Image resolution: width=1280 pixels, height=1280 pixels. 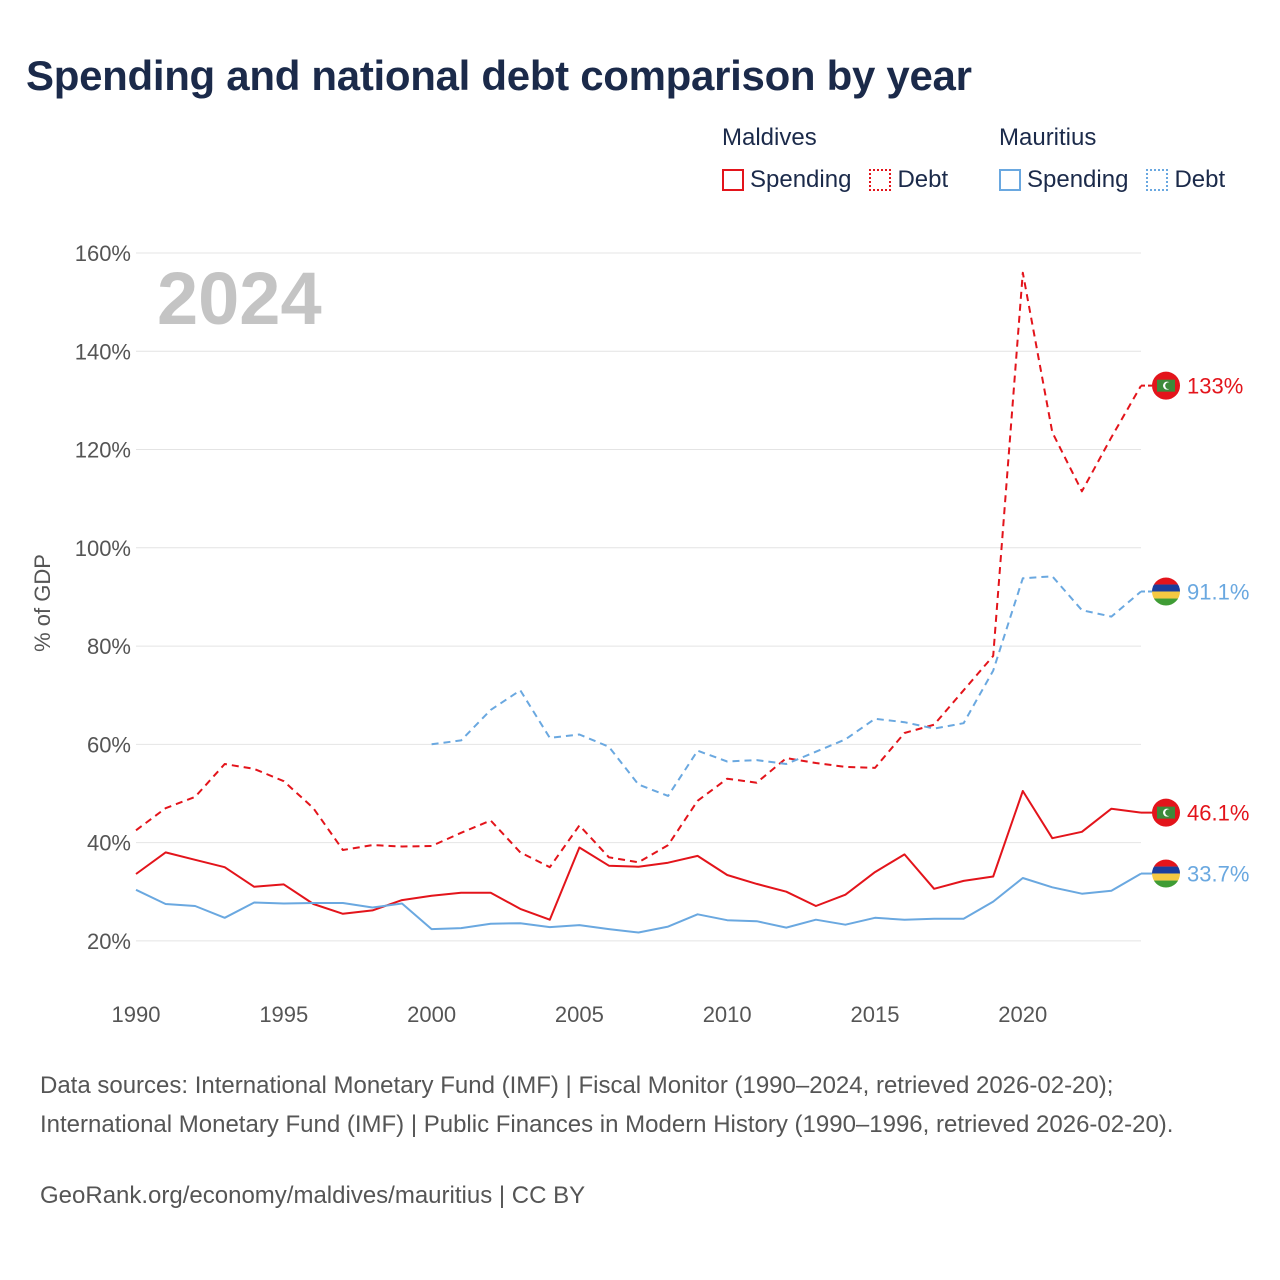 I want to click on x-tick-labels: 1990 1995 2000 2005 2010 2015 2020, so click(x=580, y=1014).